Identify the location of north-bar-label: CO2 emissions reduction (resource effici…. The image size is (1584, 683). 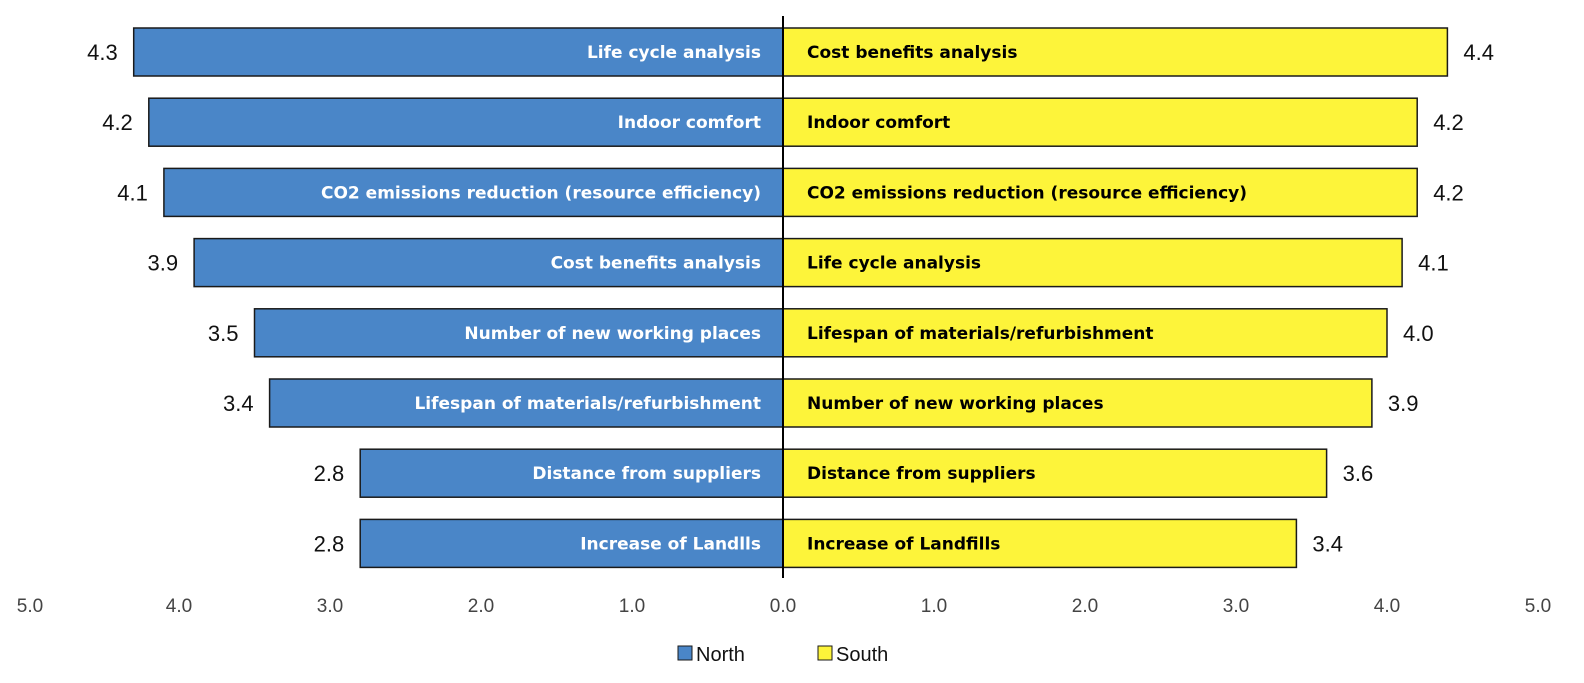
(541, 193).